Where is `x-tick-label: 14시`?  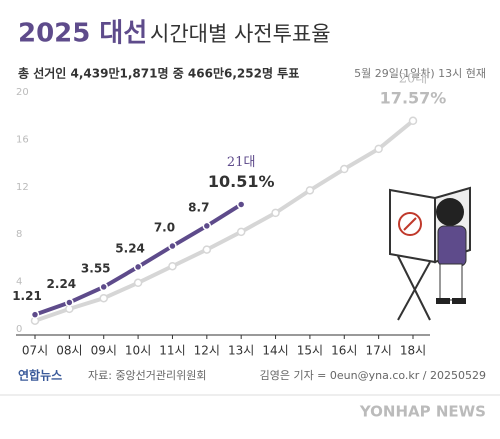 x-tick-label: 14시 is located at coordinates (275, 351).